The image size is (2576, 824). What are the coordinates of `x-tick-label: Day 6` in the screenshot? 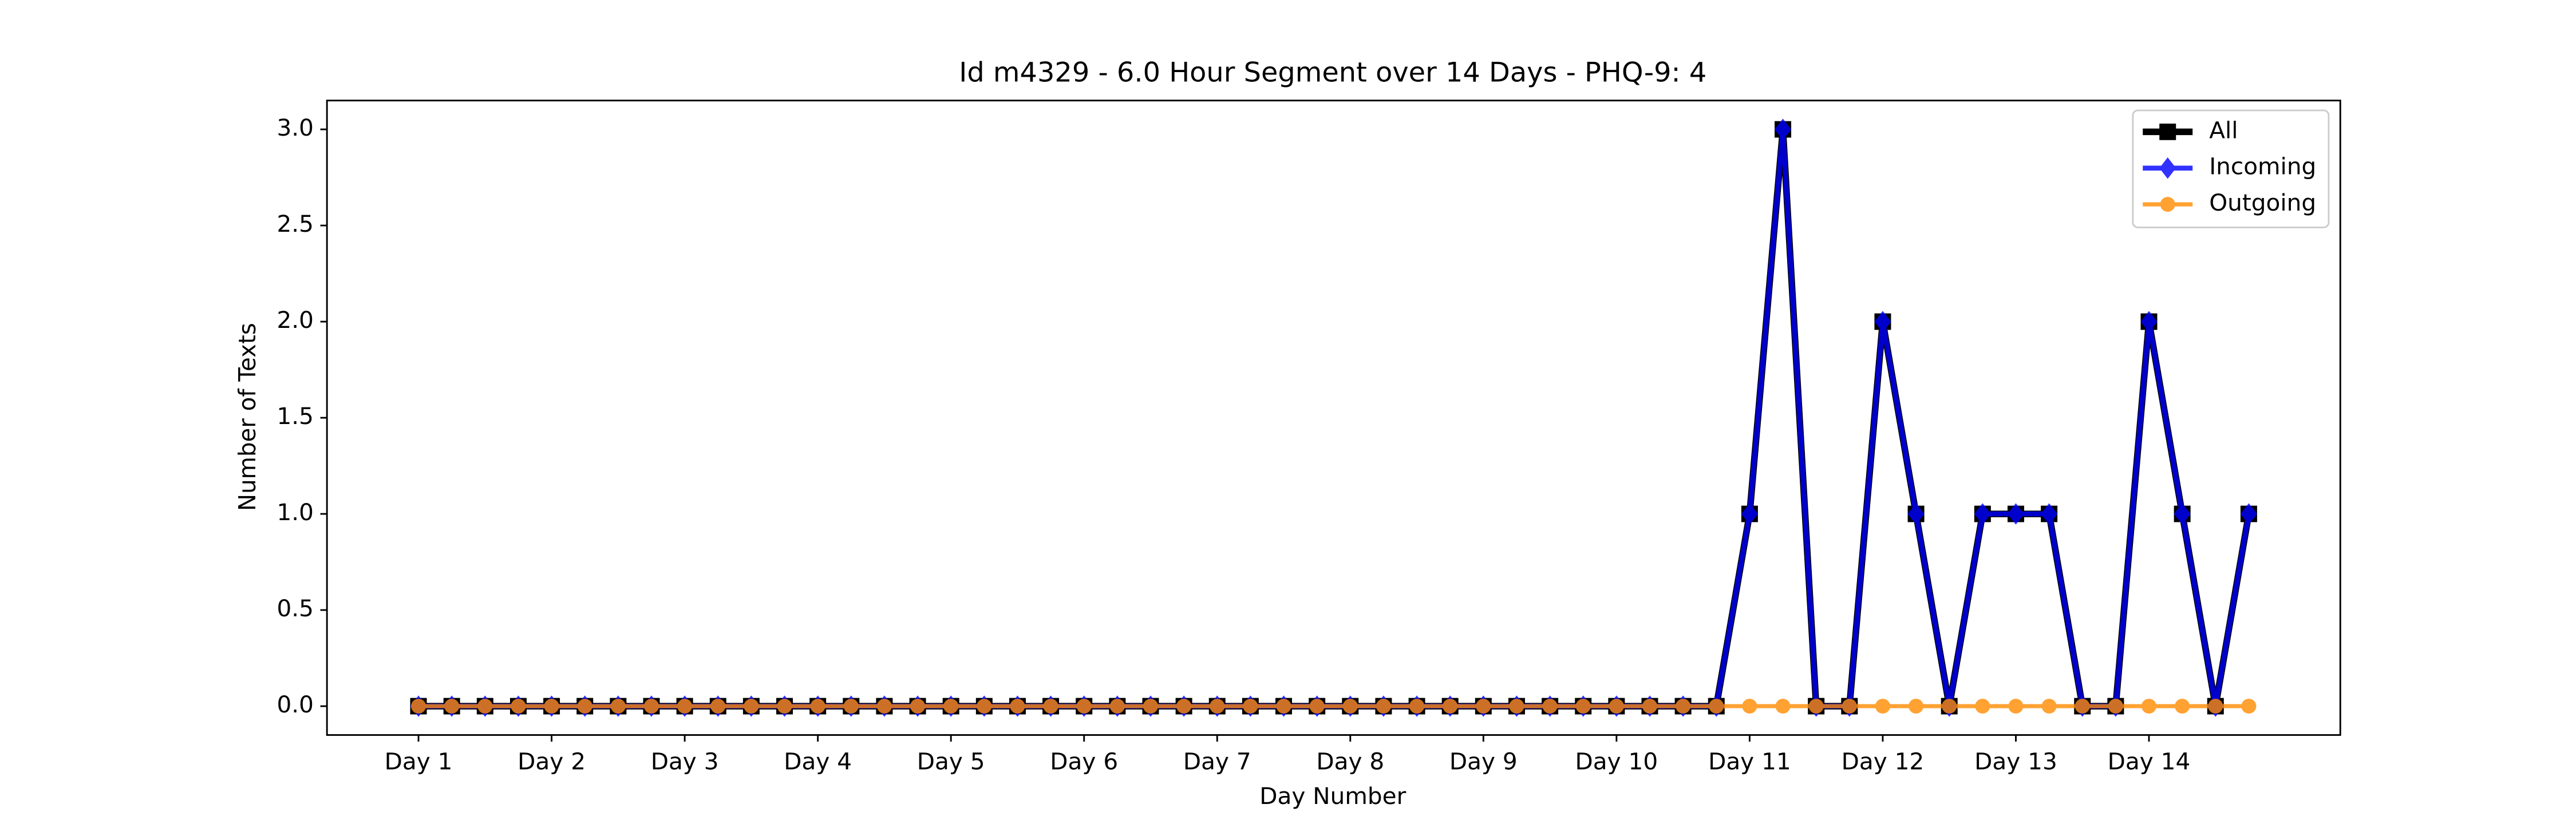 It's located at (1084, 761).